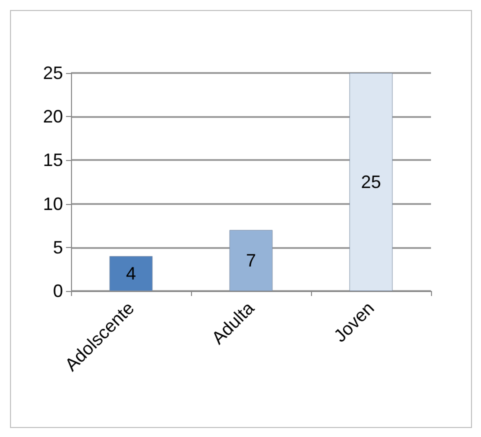  I want to click on data-label: 25, so click(371, 182).